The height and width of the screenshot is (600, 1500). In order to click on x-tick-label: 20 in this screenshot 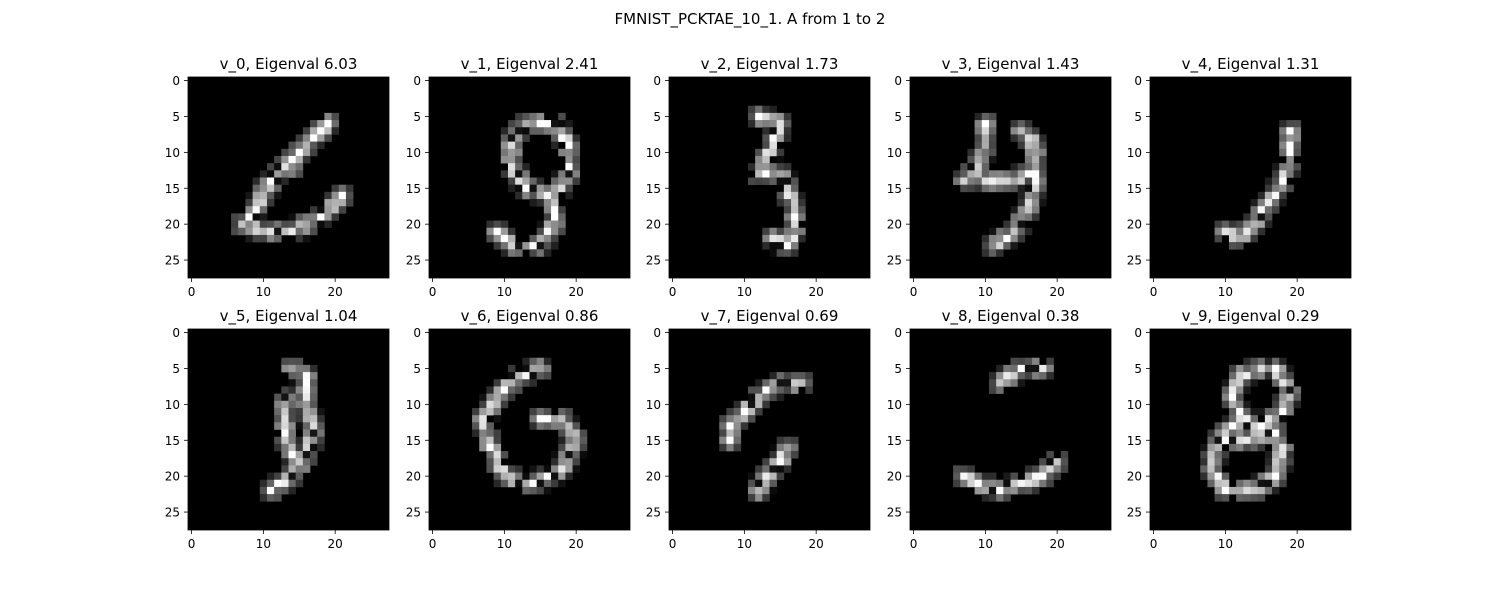, I will do `click(816, 544)`.